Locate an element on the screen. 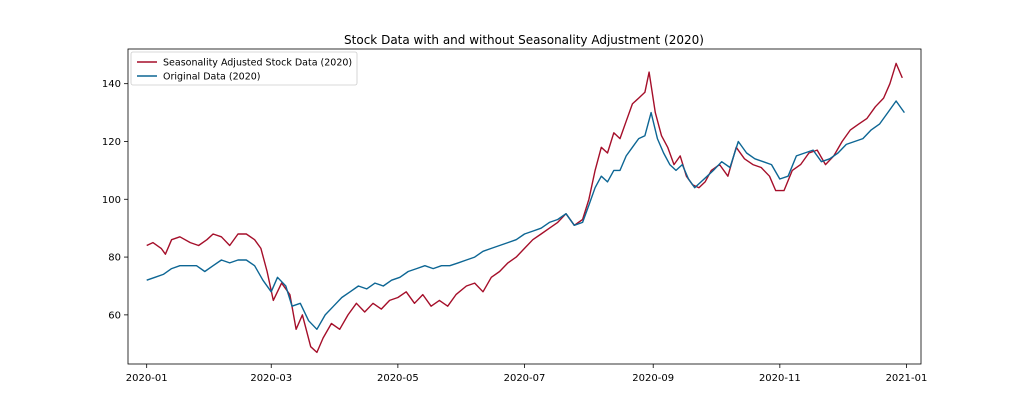 This screenshot has height=410, width=1024. x-tick-label: 2020-11 is located at coordinates (780, 378).